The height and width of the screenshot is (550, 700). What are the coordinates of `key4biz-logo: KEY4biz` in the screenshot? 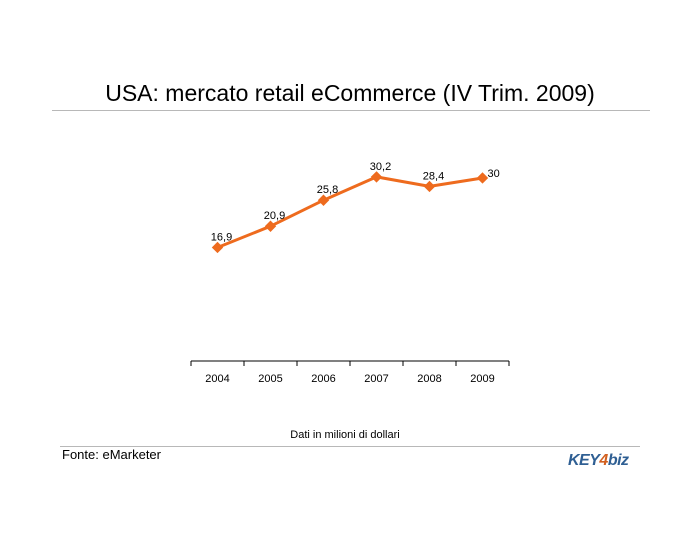 It's located at (598, 461).